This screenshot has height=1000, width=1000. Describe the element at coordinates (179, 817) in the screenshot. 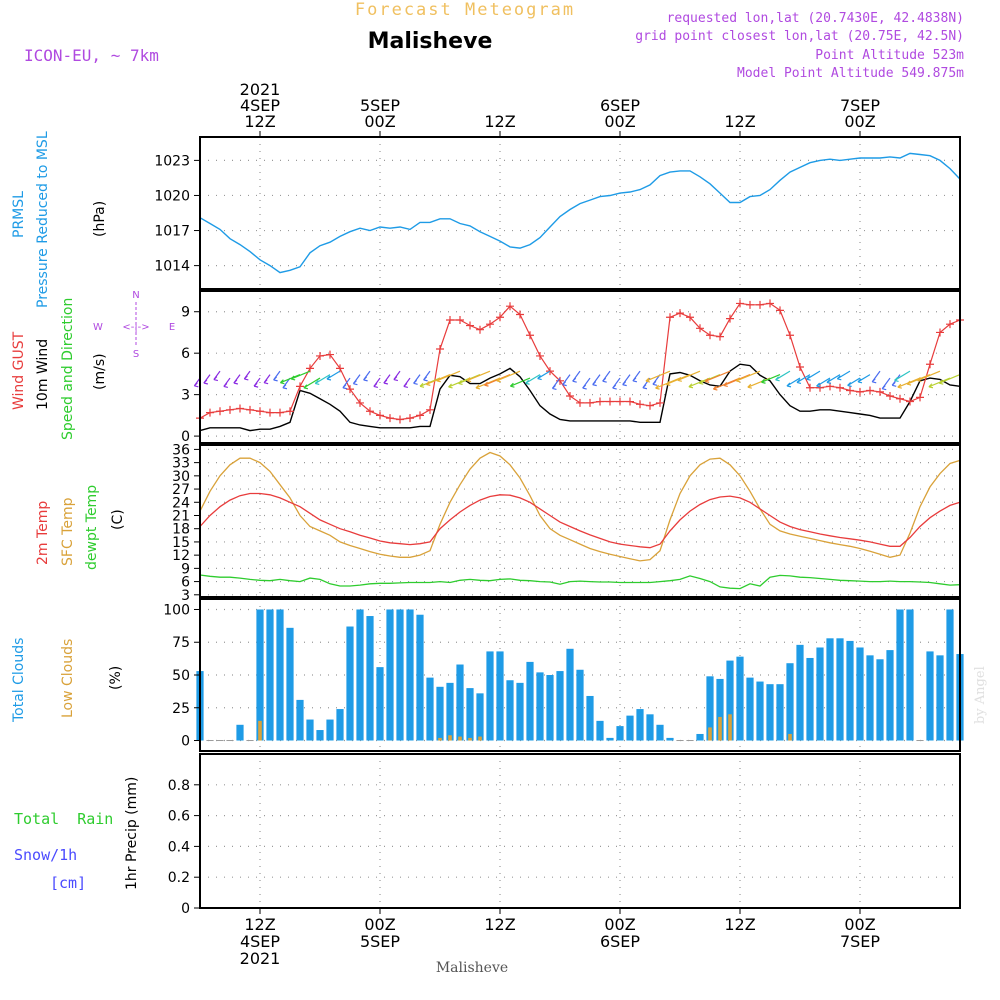

I see `y-tick-label: 0.6` at that location.